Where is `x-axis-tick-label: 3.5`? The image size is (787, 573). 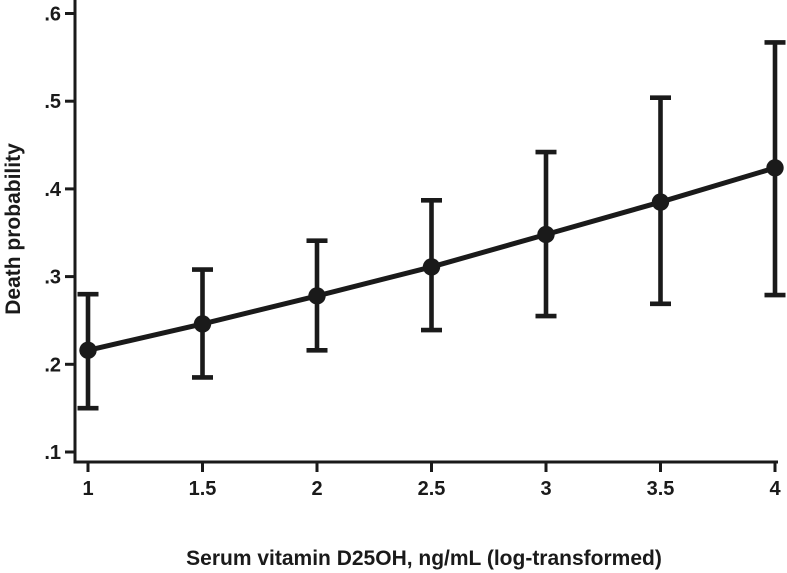
x-axis-tick-label: 3.5 is located at coordinates (661, 489).